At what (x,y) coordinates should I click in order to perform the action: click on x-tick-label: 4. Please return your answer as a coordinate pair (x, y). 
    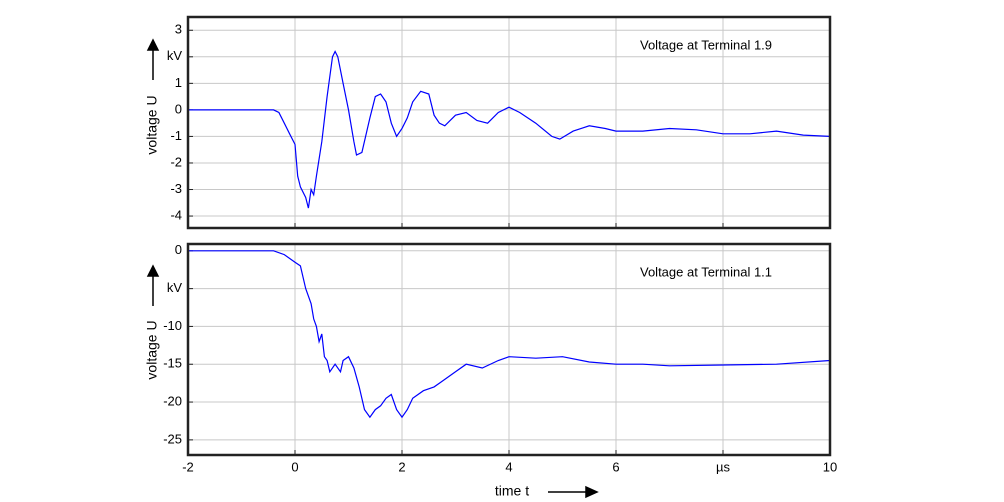
    Looking at the image, I should click on (508, 466).